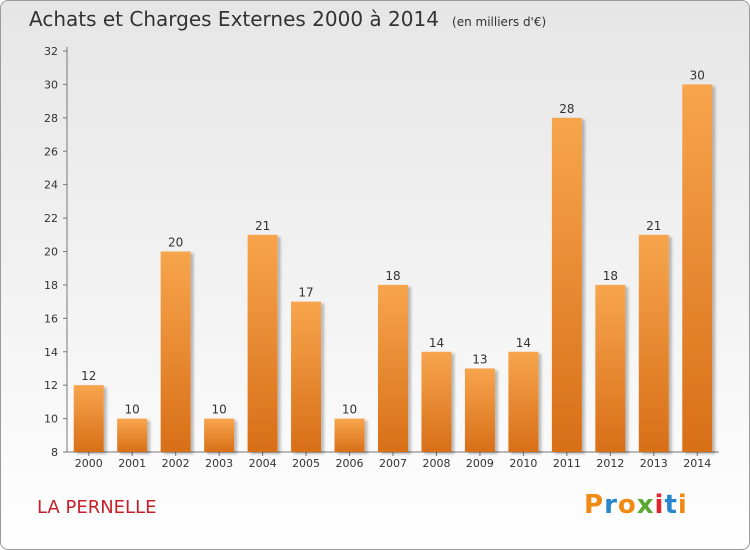 The height and width of the screenshot is (550, 750). Describe the element at coordinates (51, 318) in the screenshot. I see `y-tick-label: 16` at that location.